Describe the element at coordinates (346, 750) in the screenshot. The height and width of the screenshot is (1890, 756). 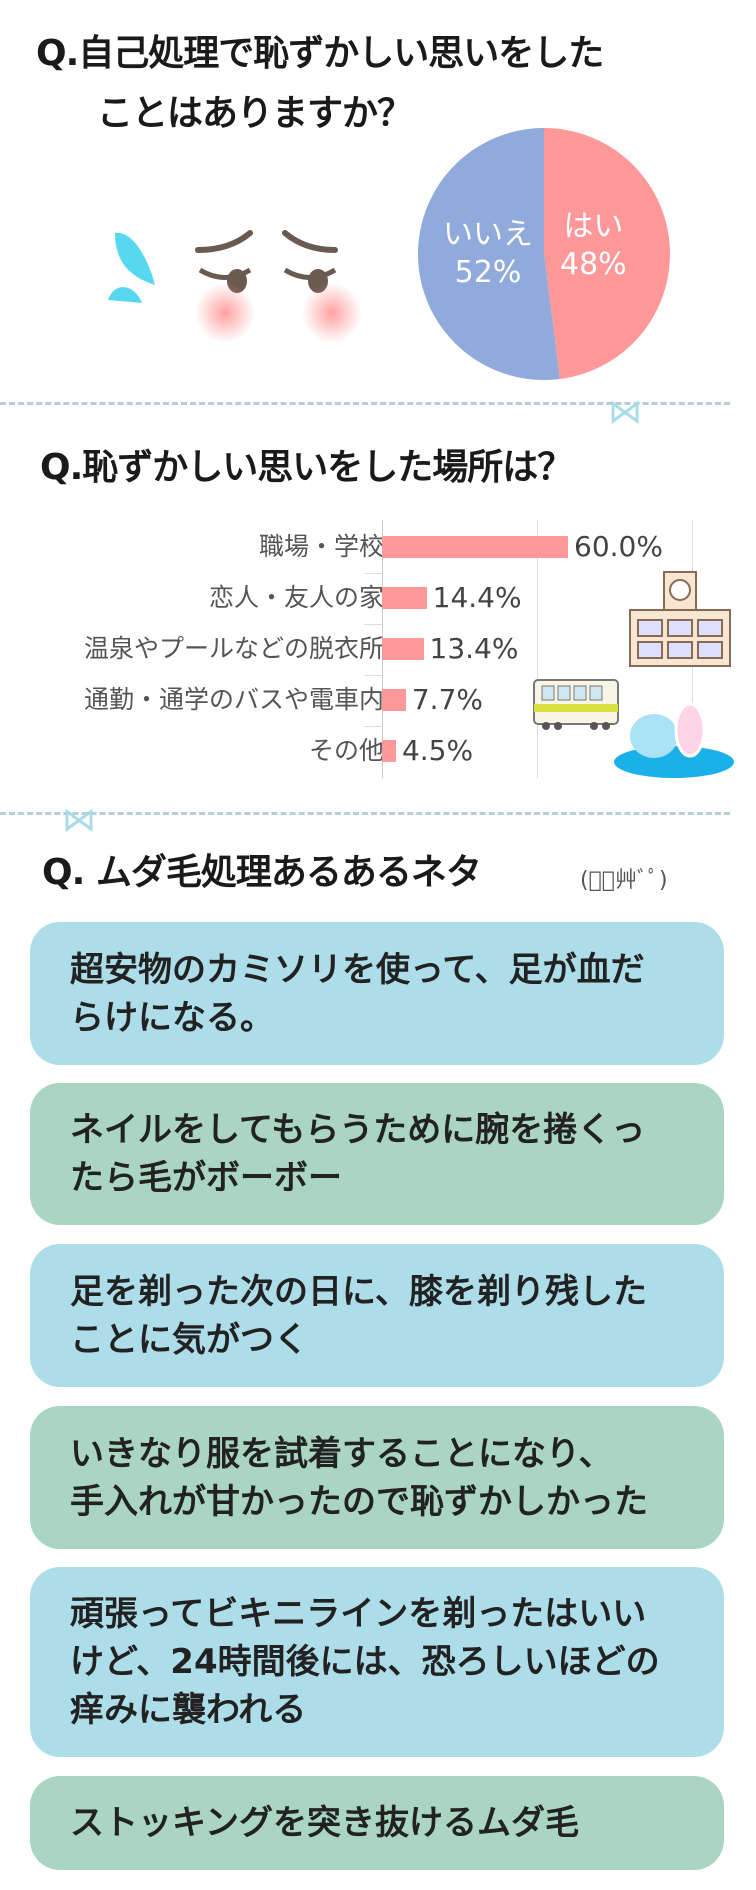
I see `bar-category-label: その他` at that location.